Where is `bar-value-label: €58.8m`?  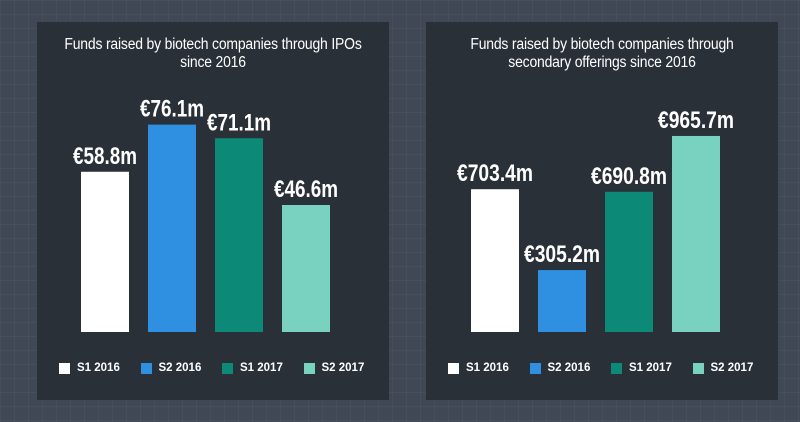
bar-value-label: €58.8m is located at coordinates (105, 156).